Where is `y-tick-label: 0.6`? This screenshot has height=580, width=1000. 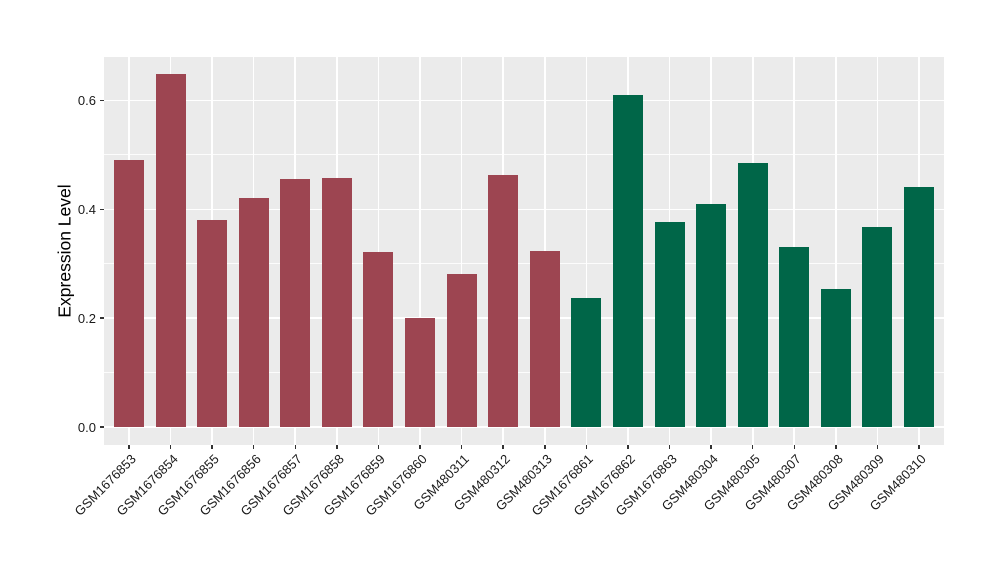 y-tick-label: 0.6 is located at coordinates (86, 101).